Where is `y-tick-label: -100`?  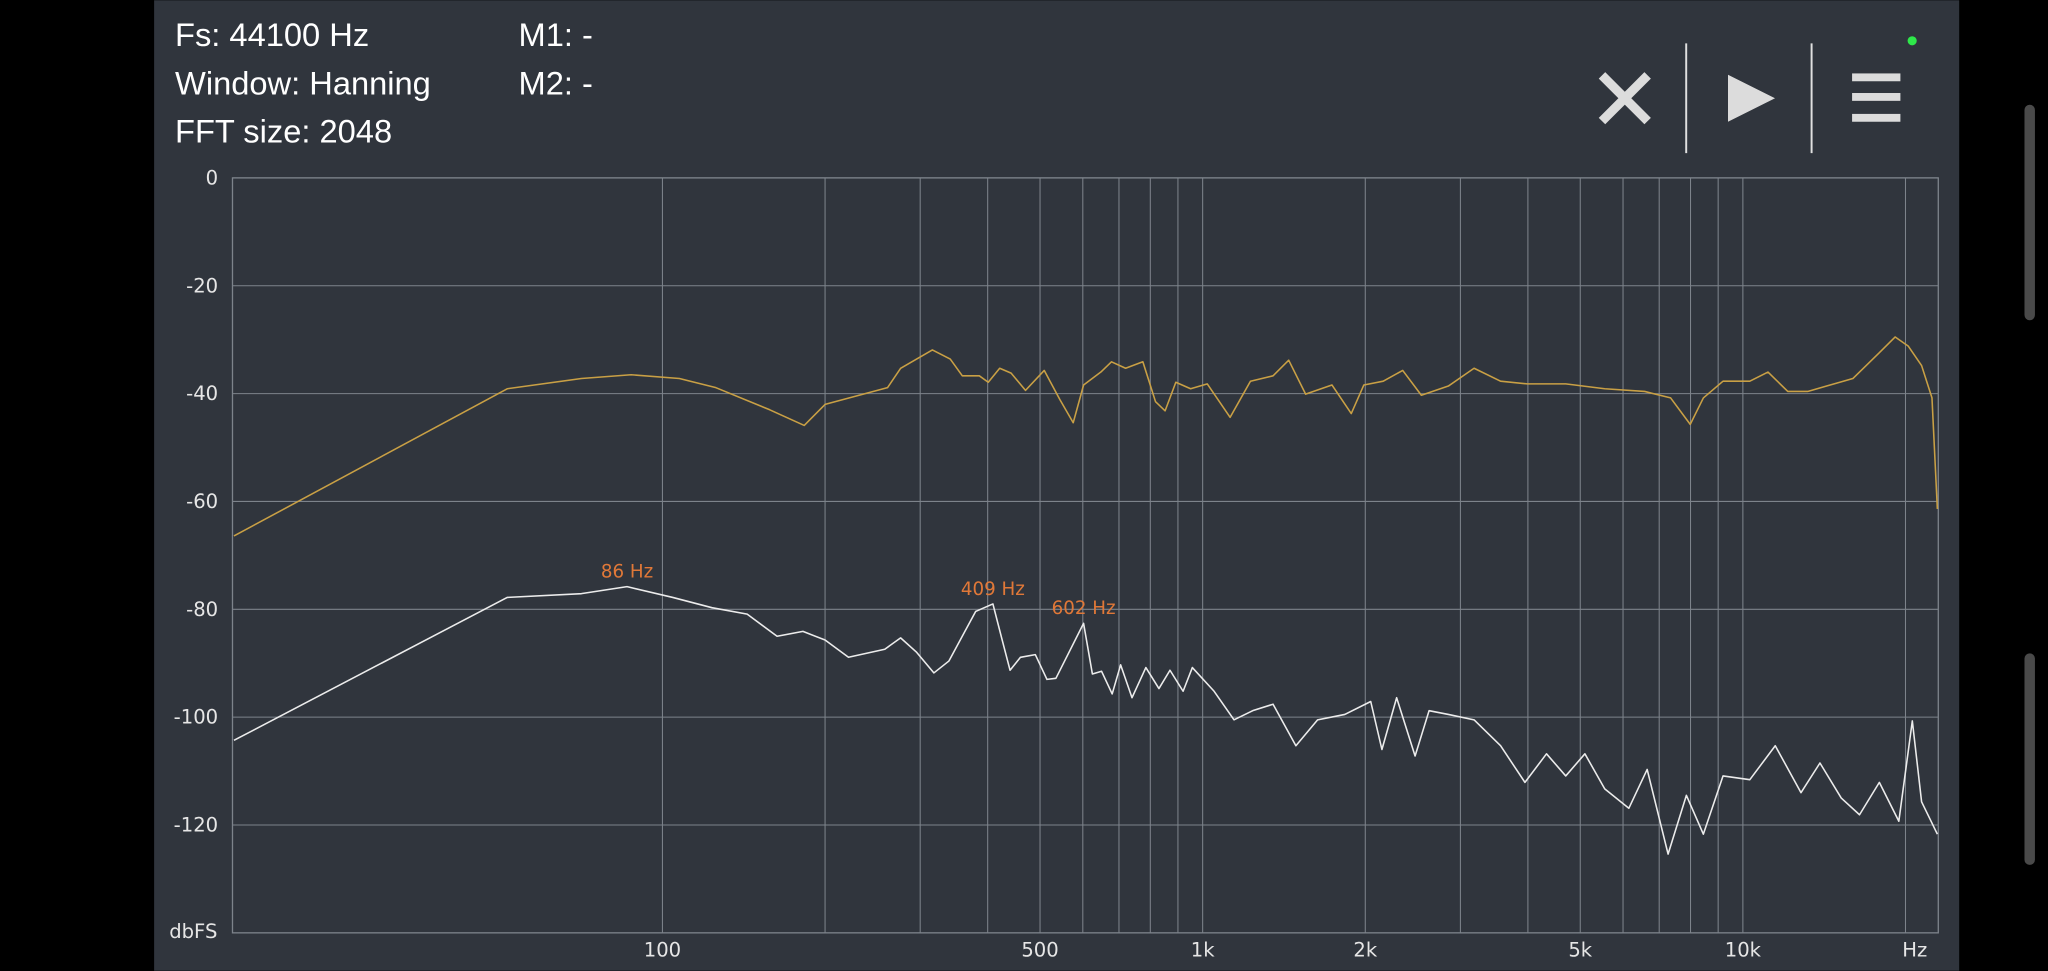 y-tick-label: -100 is located at coordinates (196, 717).